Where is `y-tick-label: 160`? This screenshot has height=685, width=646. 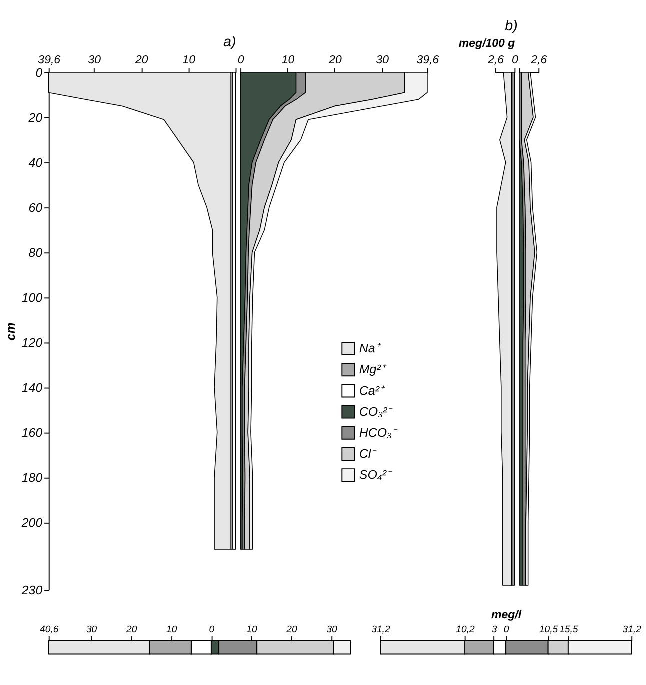 y-tick-label: 160 is located at coordinates (32, 433).